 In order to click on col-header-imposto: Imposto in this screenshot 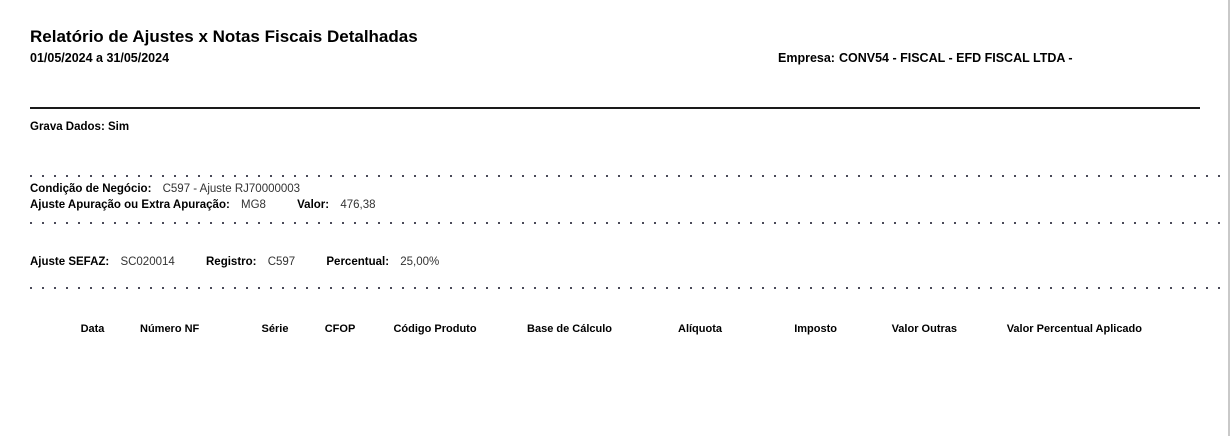, I will do `click(815, 329)`.